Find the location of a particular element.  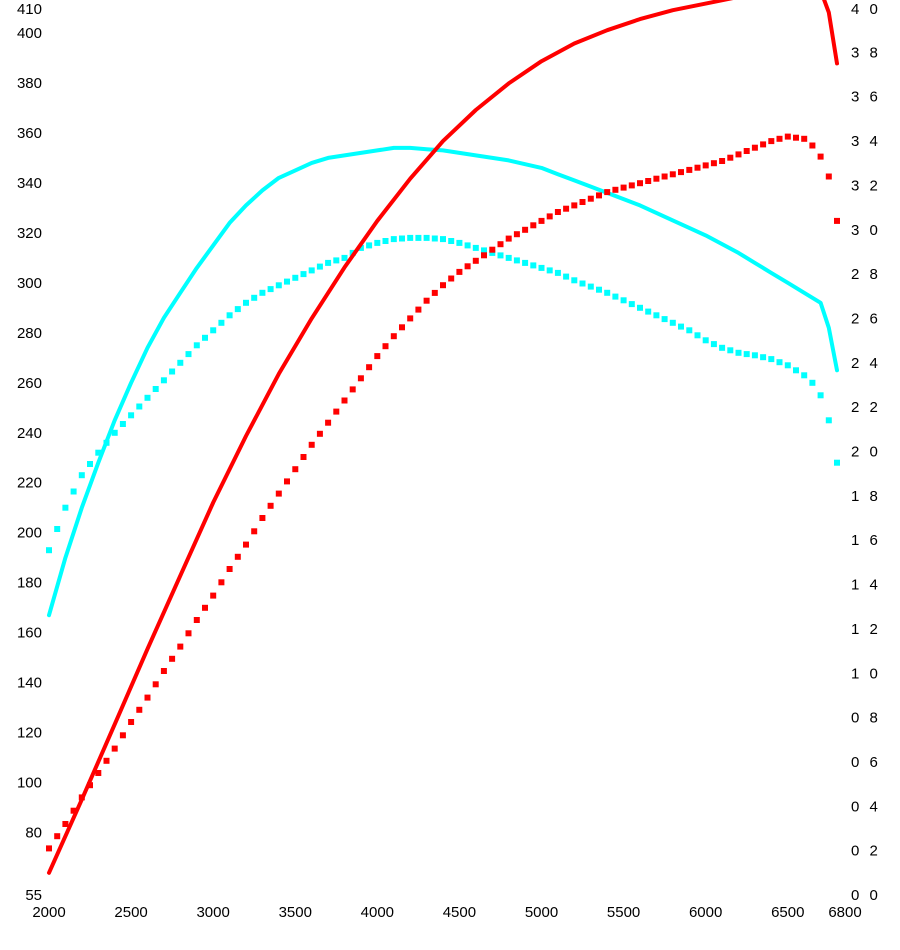

right-tick-label-26: 2 6 is located at coordinates (866, 318).